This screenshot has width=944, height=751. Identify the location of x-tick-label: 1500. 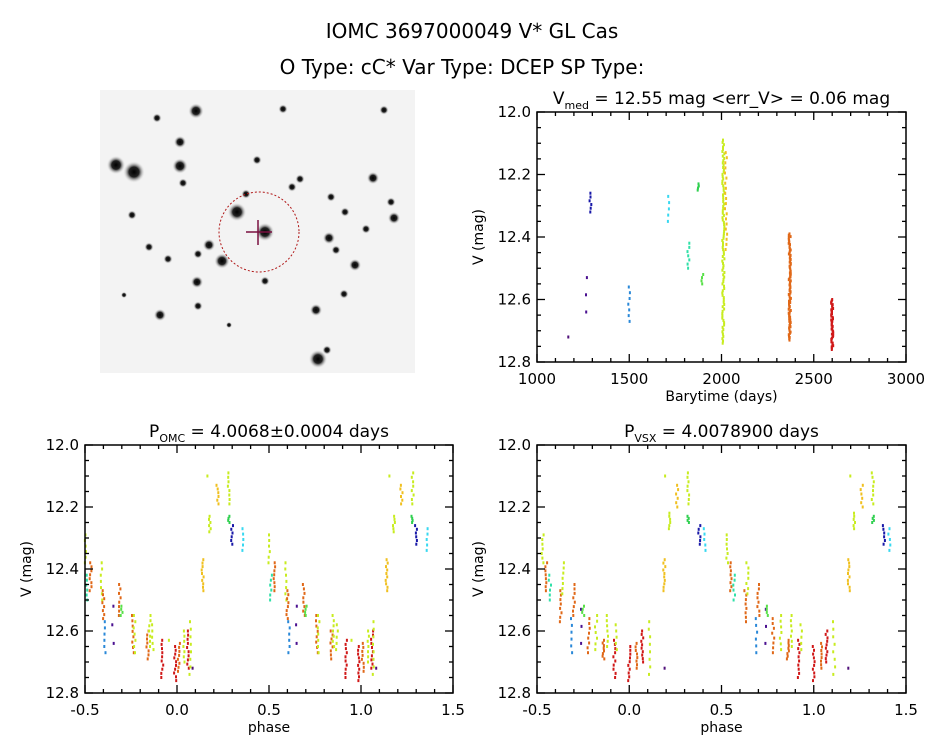
(629, 379).